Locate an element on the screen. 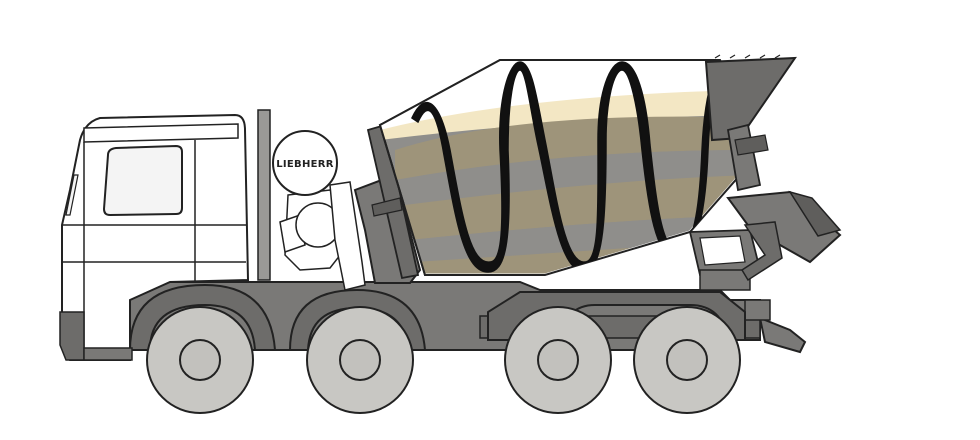  logo-badge: LIEBHERR is located at coordinates (305, 163).